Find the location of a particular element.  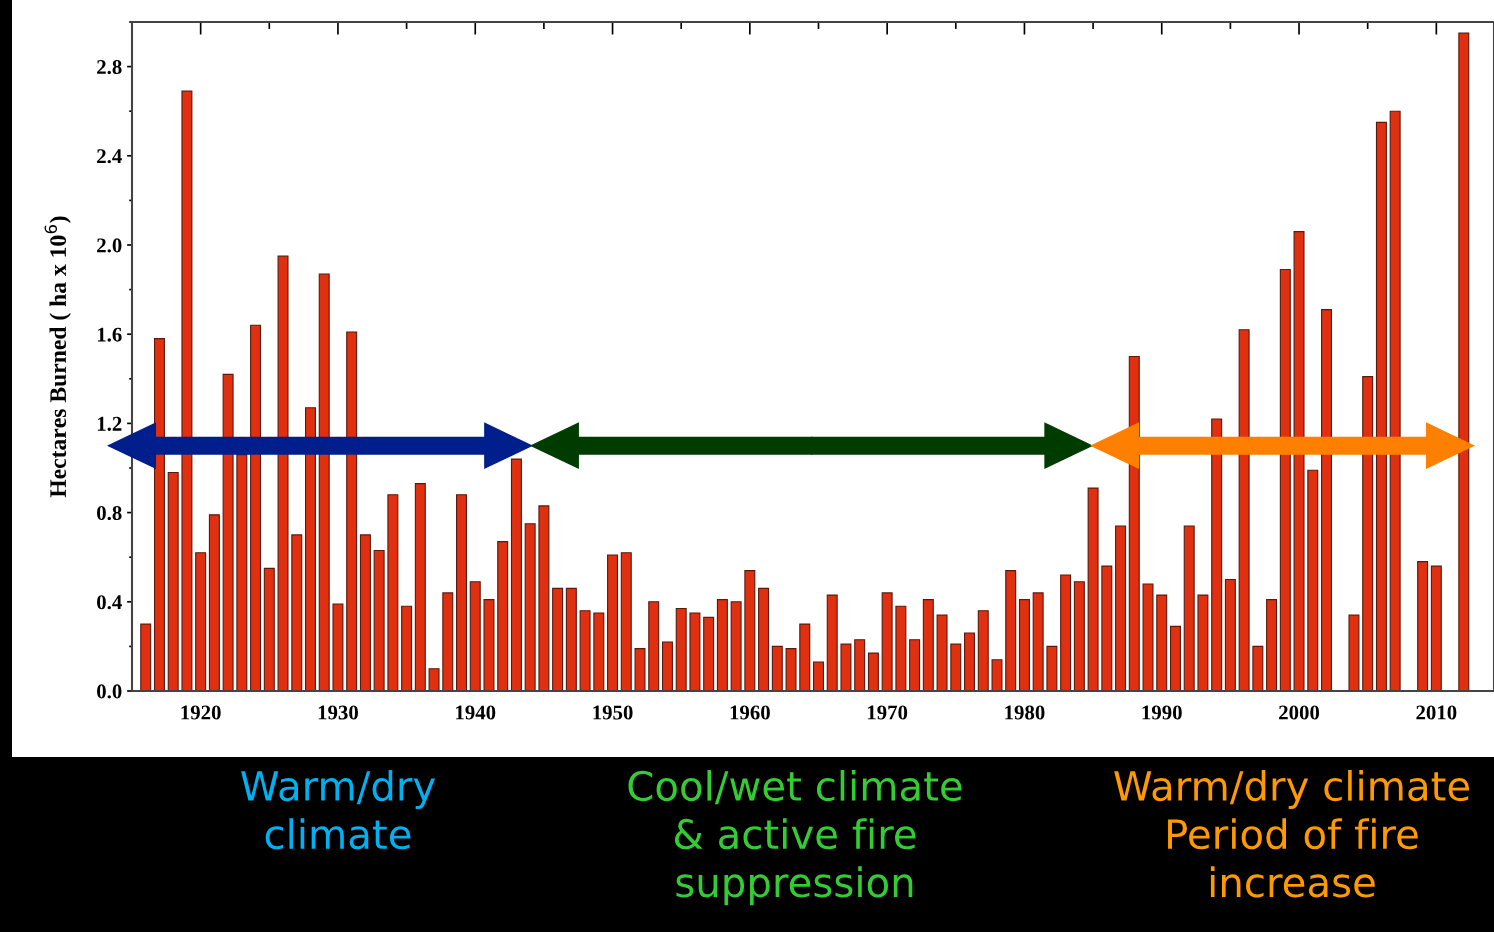

y-tick-label: 0.4 is located at coordinates (109, 602).